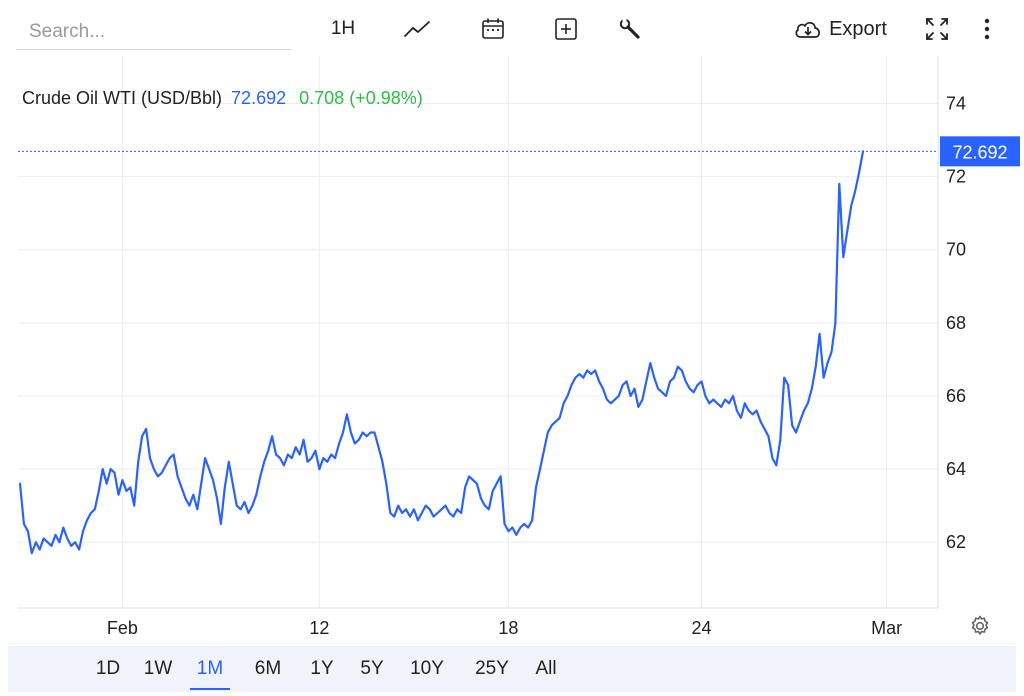  Describe the element at coordinates (987, 29) in the screenshot. I see `more-vertical-icon` at that location.